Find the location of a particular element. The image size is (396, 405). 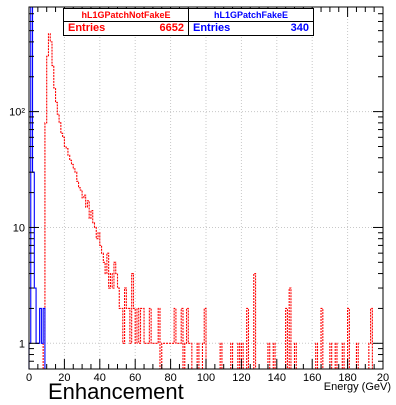

entries-label-not-fake: Entries is located at coordinates (86, 28).